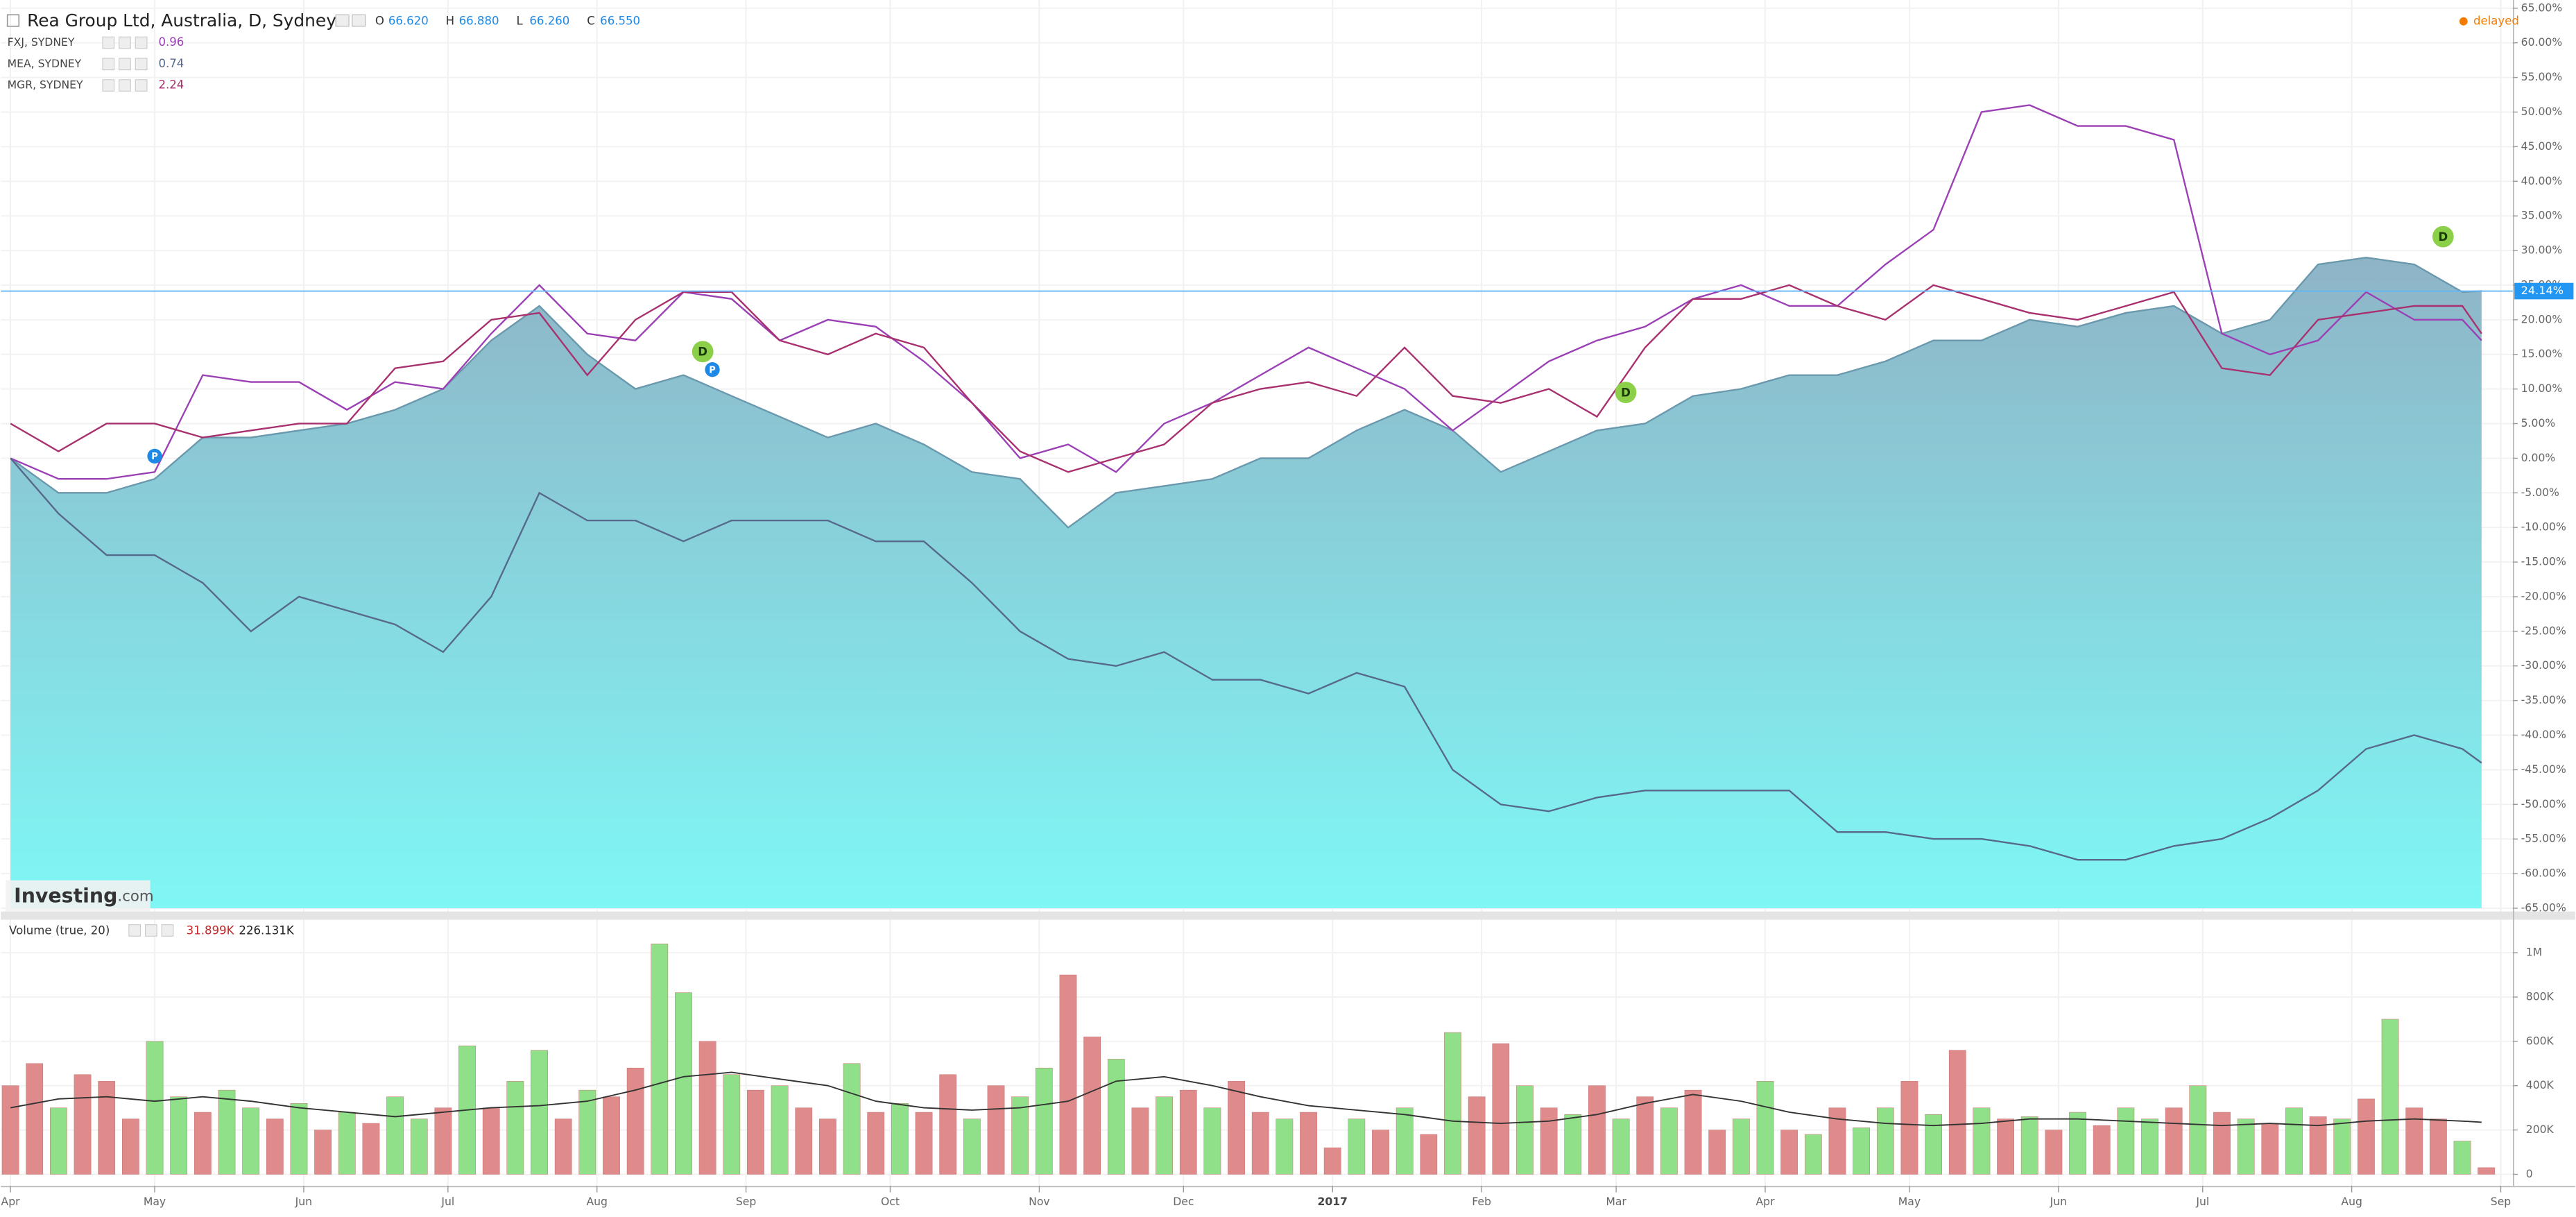  I want to click on y-tick-label: -60.00%, so click(2543, 873).